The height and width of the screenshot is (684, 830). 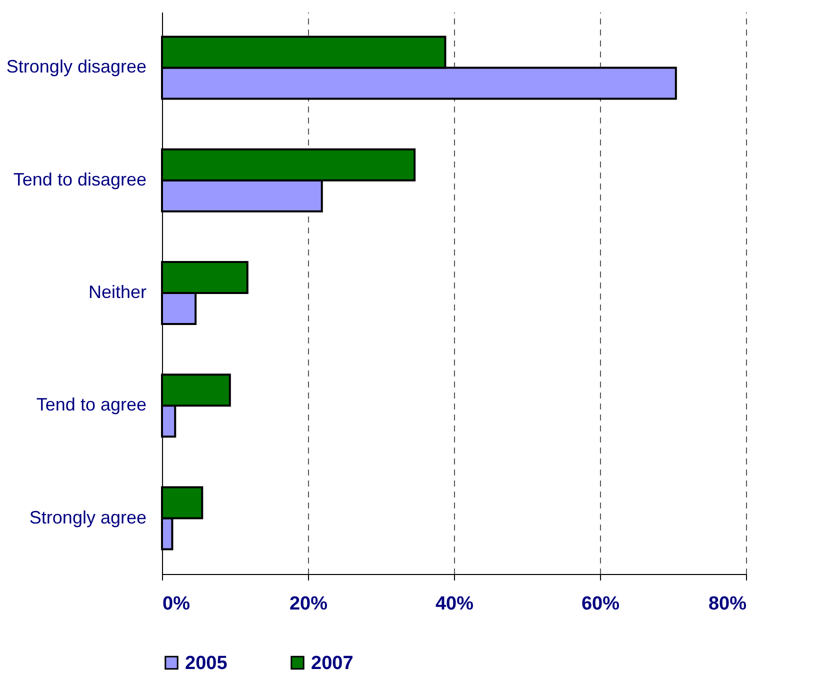 I want to click on y-tick-label: Neither, so click(x=117, y=292).